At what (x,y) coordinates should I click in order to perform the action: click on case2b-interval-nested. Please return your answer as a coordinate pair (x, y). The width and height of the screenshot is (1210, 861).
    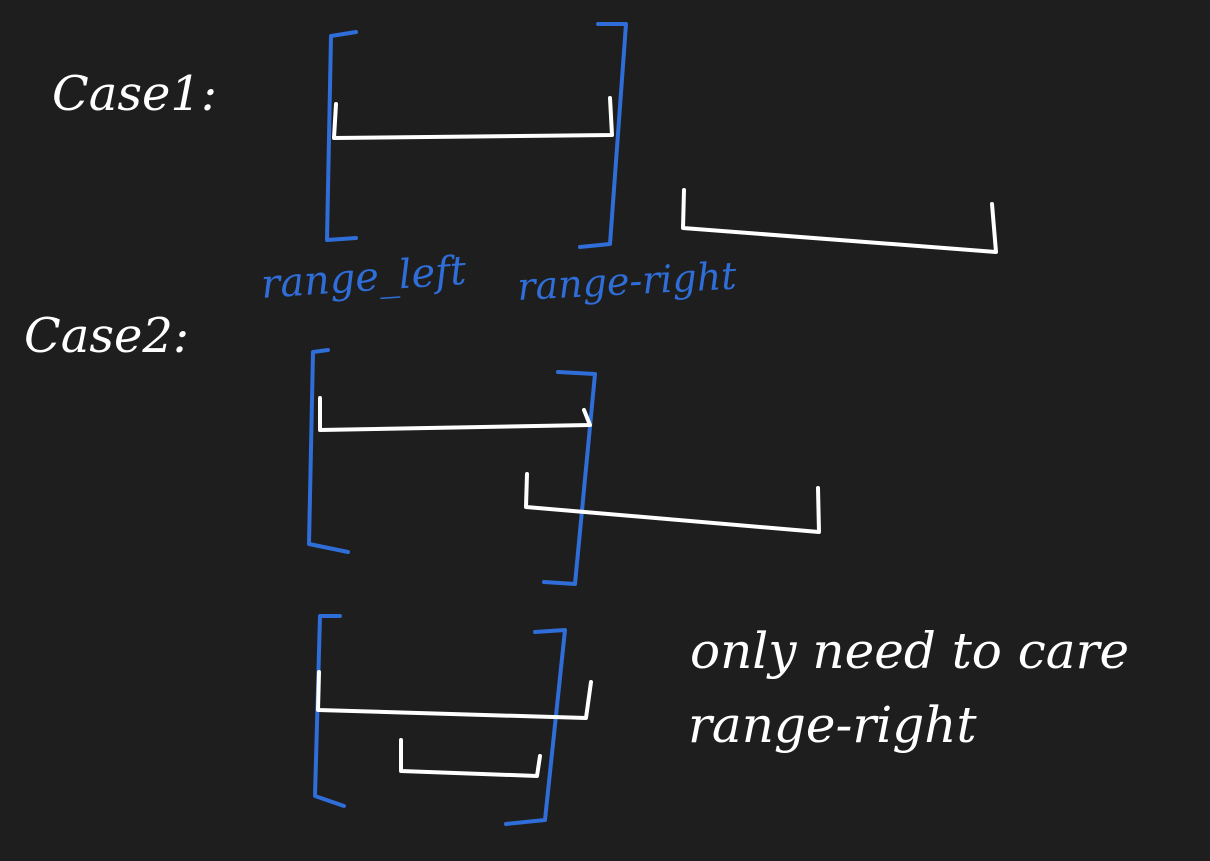
    Looking at the image, I should click on (470, 758).